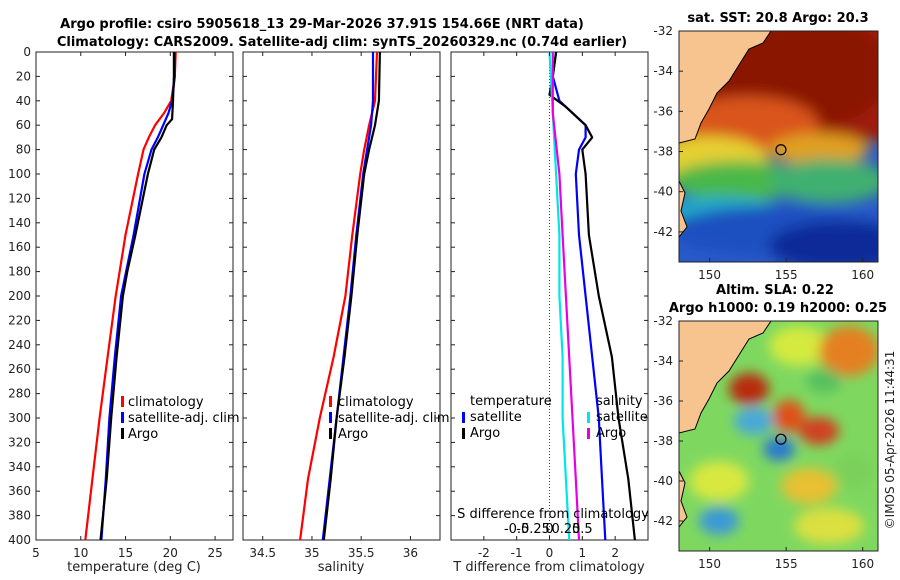 The image size is (900, 580). What do you see at coordinates (19, 296) in the screenshot?
I see `y-tick-label: 200` at bounding box center [19, 296].